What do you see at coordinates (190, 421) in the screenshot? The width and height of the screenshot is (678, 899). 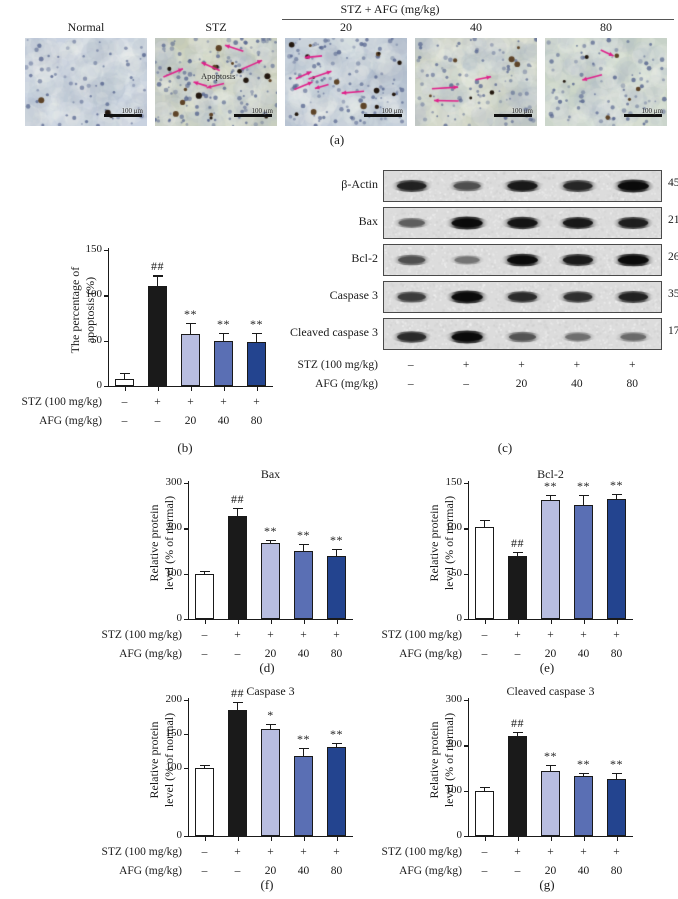 I see `cond-afg-value-b-2: 20` at bounding box center [190, 421].